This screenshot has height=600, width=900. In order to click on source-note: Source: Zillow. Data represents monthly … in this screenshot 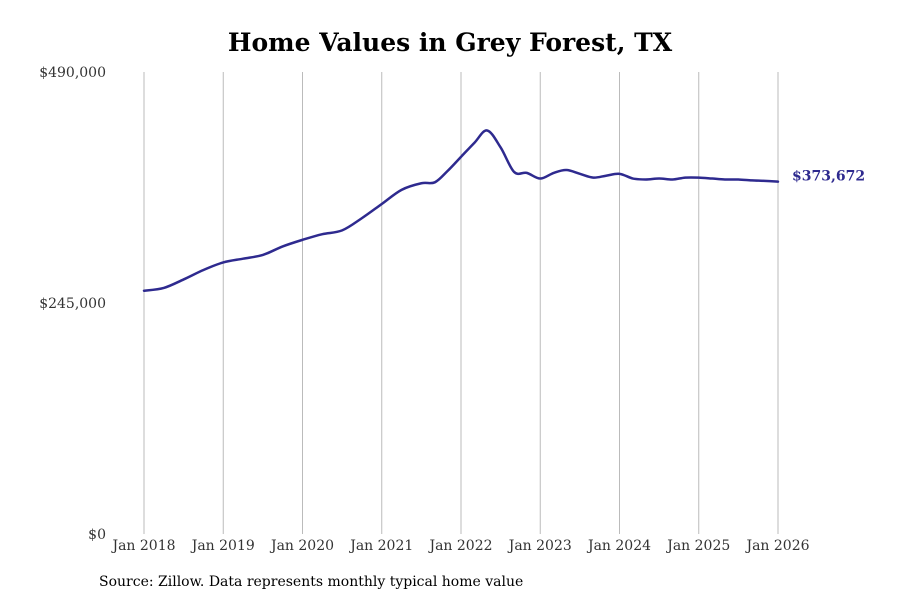, I will do `click(311, 582)`.